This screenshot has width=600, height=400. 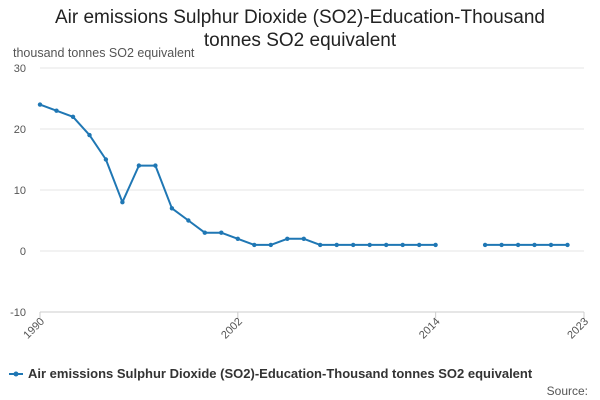 What do you see at coordinates (34, 329) in the screenshot?
I see `x-tick-label: 1990` at bounding box center [34, 329].